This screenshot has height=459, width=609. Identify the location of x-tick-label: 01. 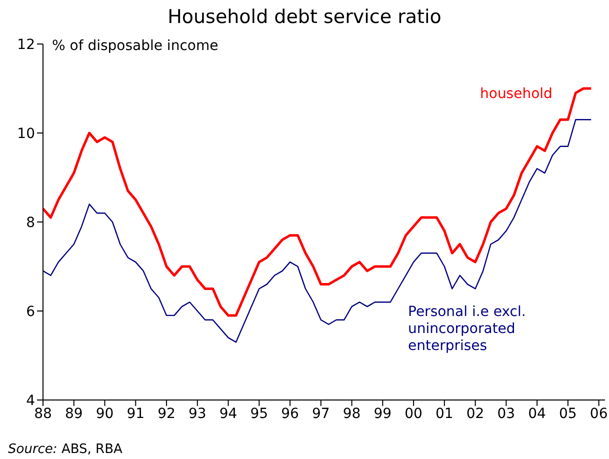
(445, 414).